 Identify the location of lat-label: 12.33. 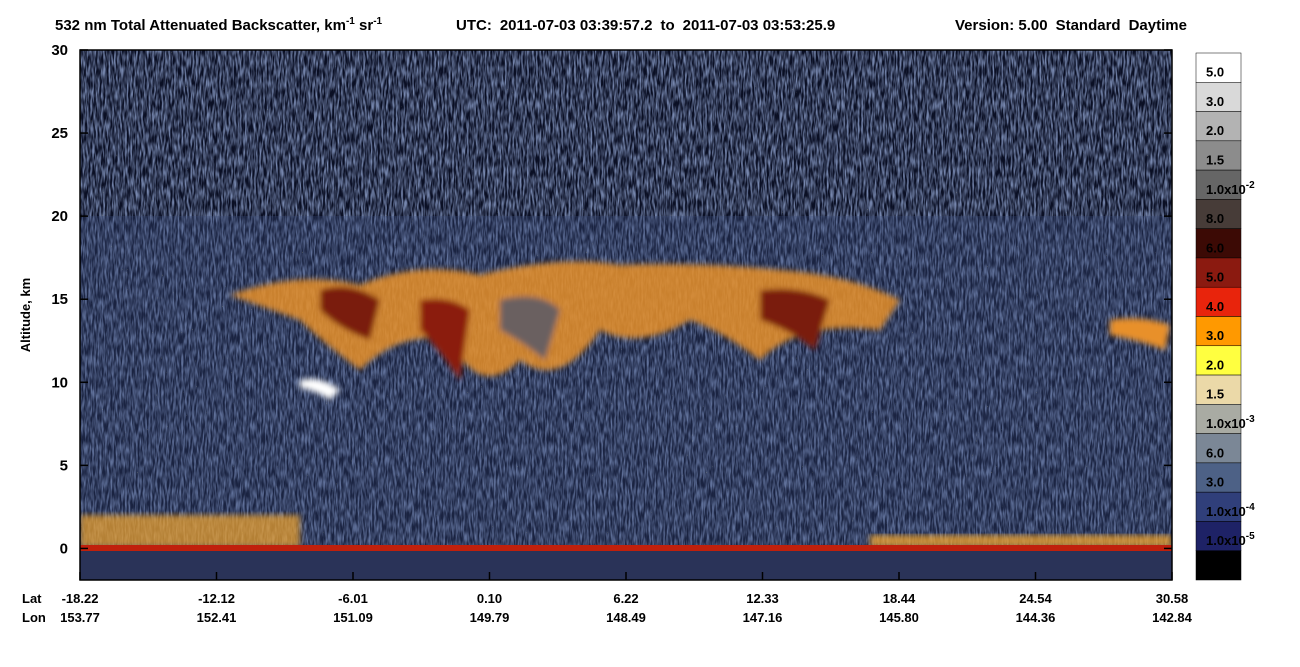
(762, 598).